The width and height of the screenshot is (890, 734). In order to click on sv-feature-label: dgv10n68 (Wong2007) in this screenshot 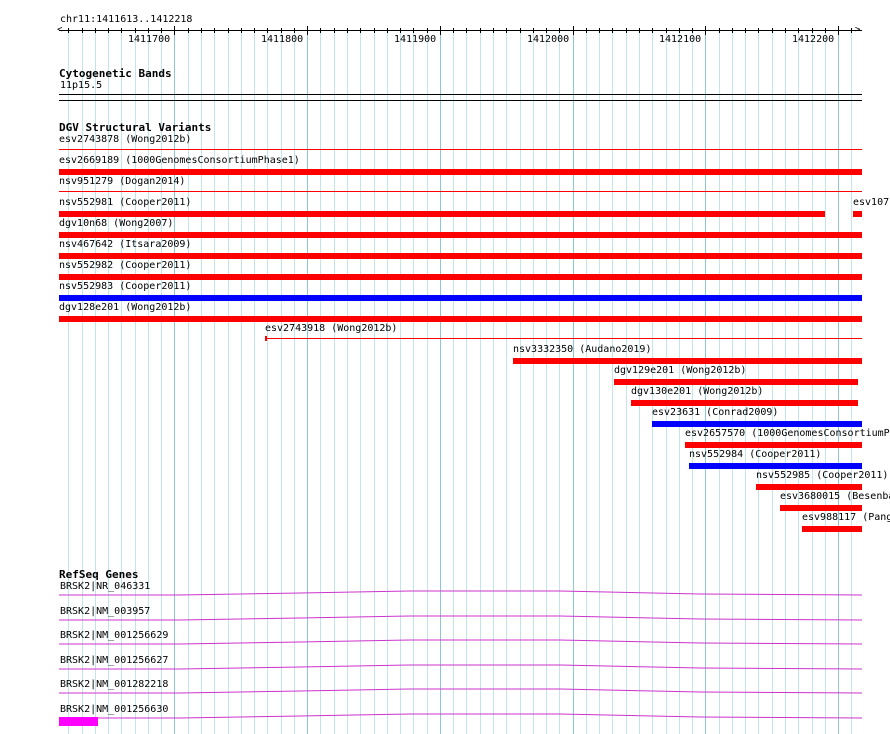, I will do `click(116, 223)`.